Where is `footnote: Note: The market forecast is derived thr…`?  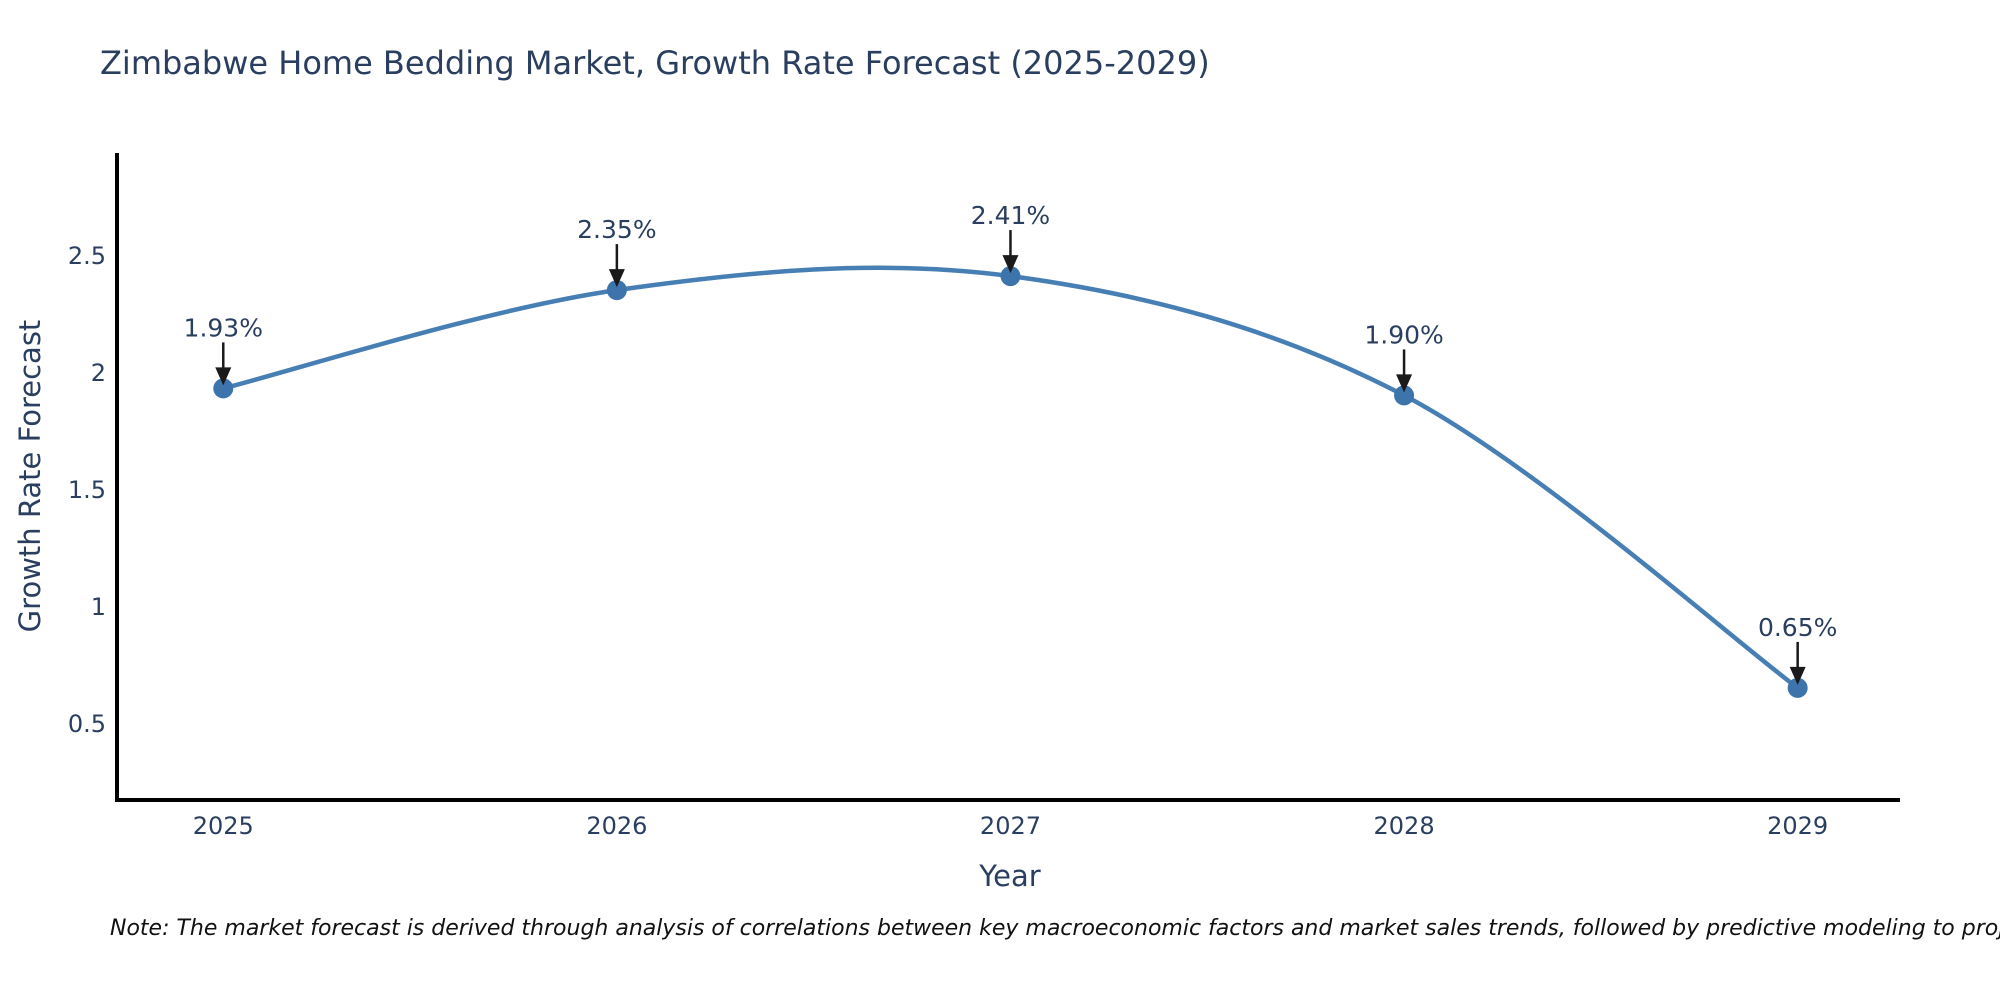 footnote: Note: The market forecast is derived thr… is located at coordinates (1055, 928).